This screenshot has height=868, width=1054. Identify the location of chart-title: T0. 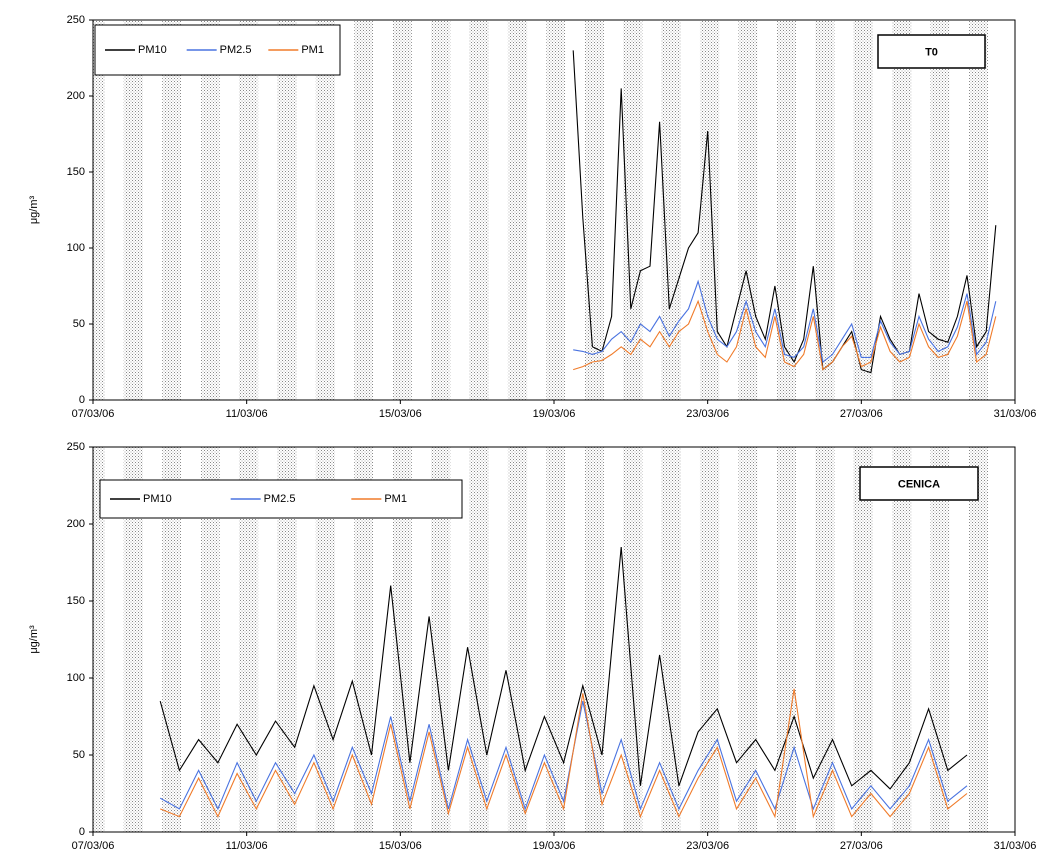
(931, 52).